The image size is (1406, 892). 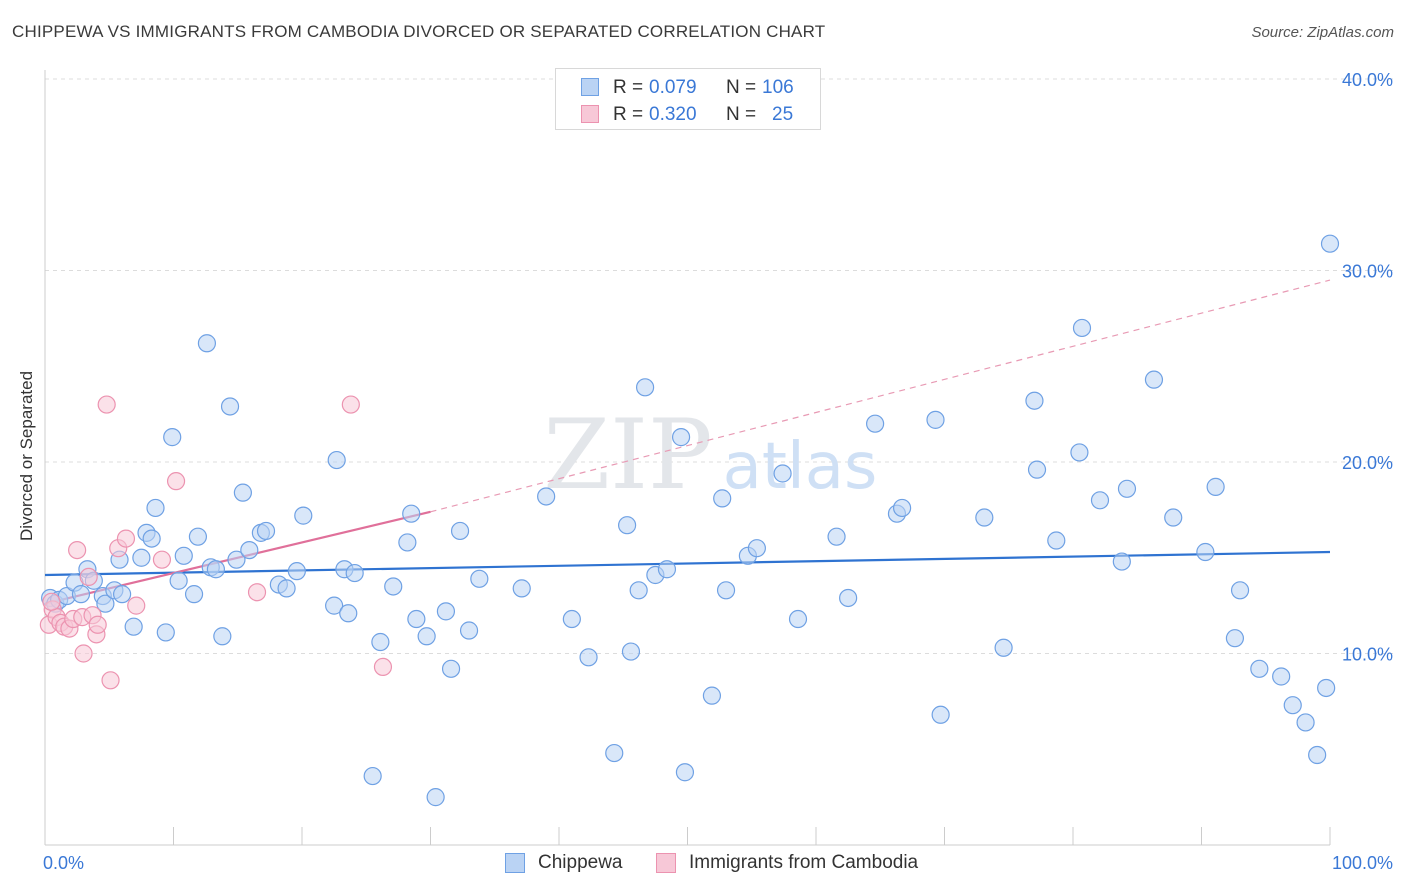 I want to click on y-tick-label: 40.0%, so click(x=1367, y=80).